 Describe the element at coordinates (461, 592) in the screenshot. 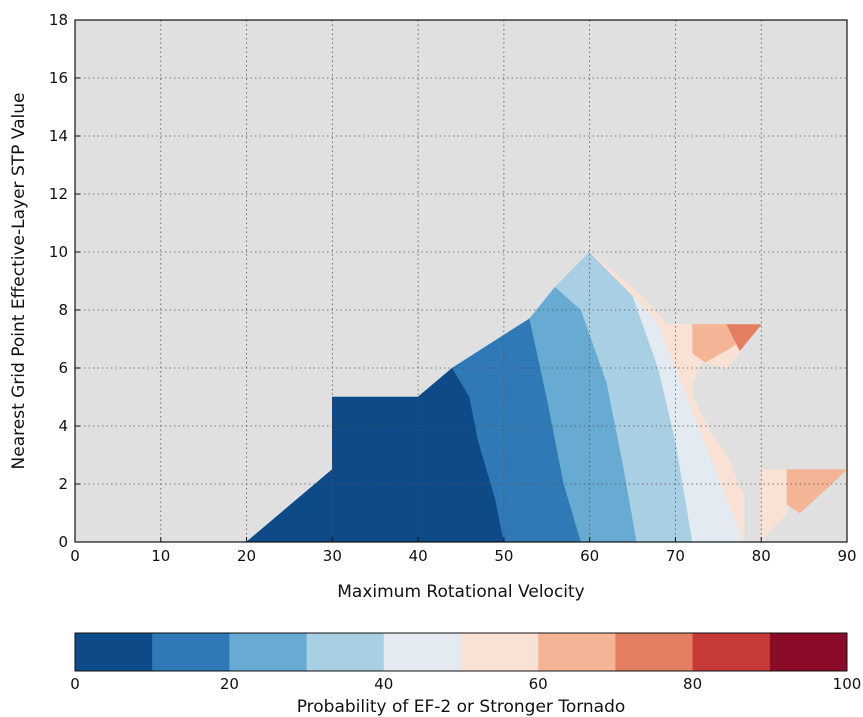

I see `x-axis-label: Maximum Rotational Velocity` at that location.